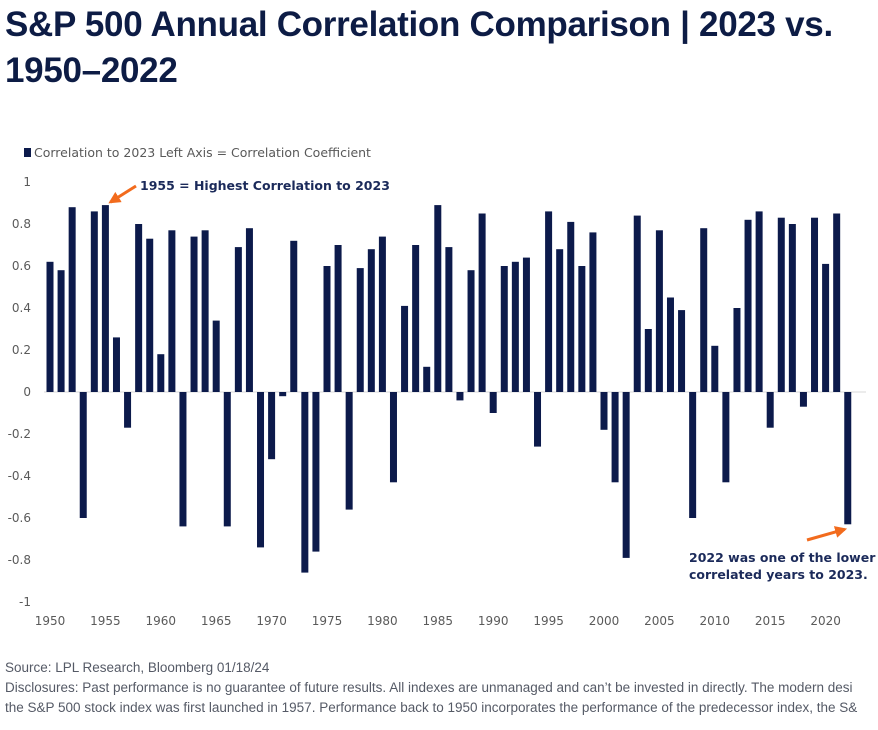 This screenshot has width=878, height=730. Describe the element at coordinates (526, 324) in the screenshot. I see `bar-1993` at that location.